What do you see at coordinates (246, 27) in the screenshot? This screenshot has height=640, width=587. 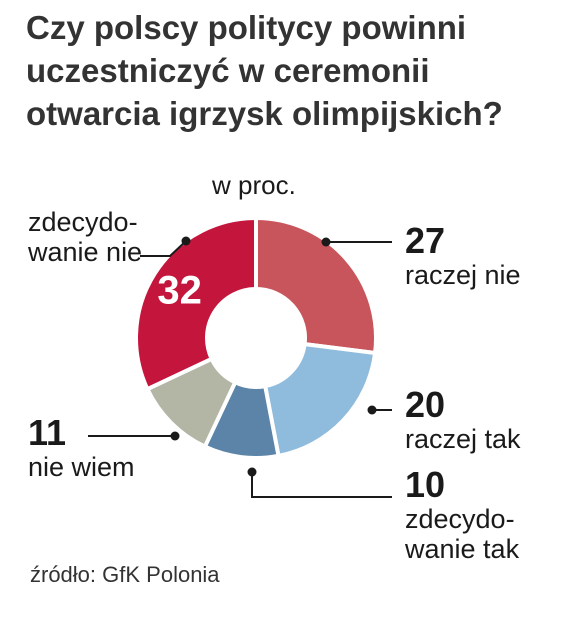 I see `title-line: Czy polscy politycy powinni` at bounding box center [246, 27].